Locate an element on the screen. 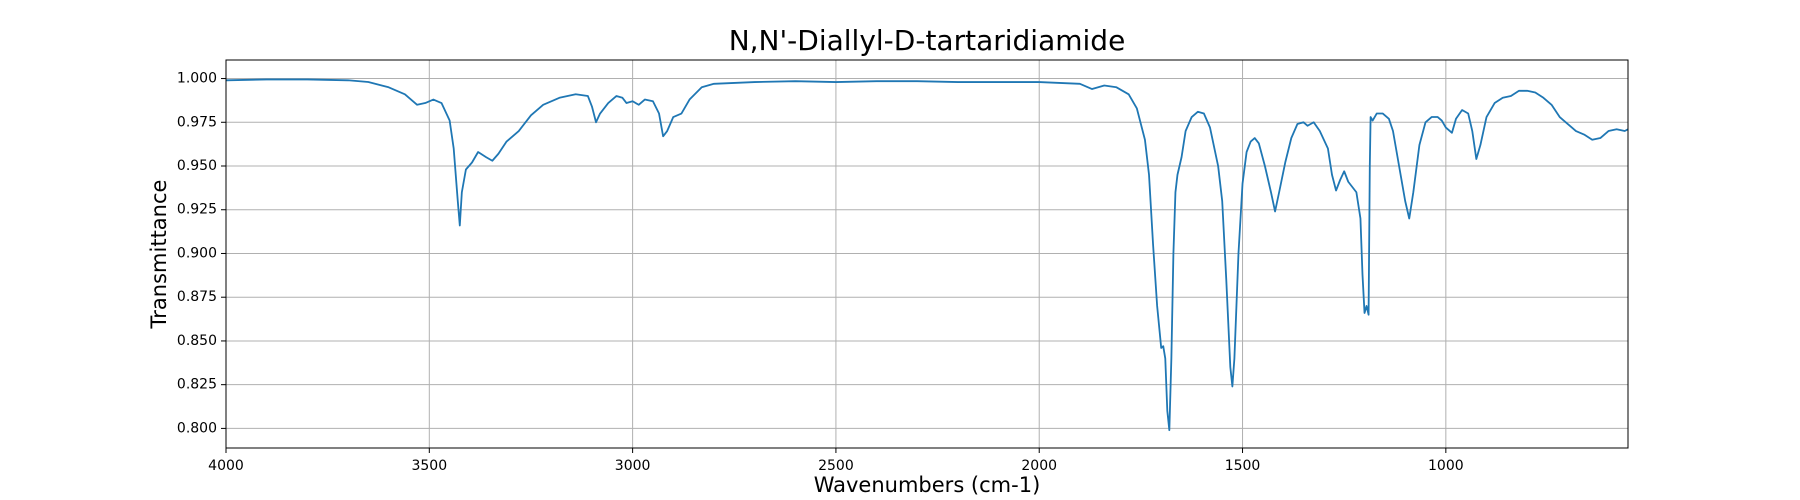  y-tick-label: 0.825 is located at coordinates (197, 385).